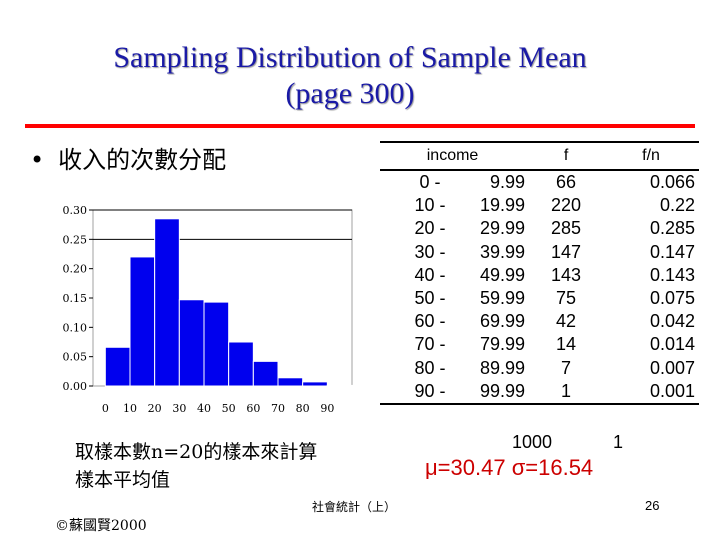  Describe the element at coordinates (503, 228) in the screenshot. I see `row-high: 29.99` at that location.